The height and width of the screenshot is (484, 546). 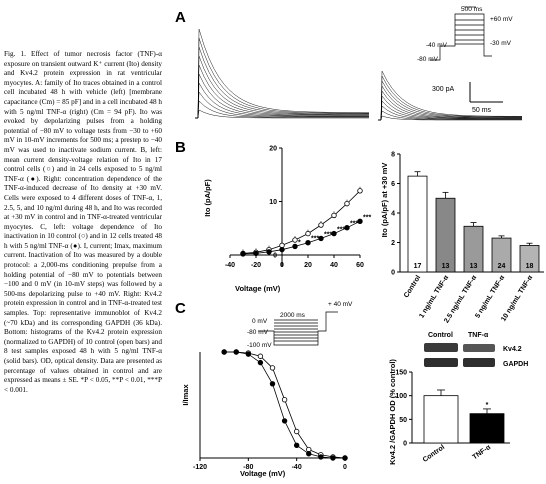 I want to click on current-traces-control, so click(x=282, y=73).